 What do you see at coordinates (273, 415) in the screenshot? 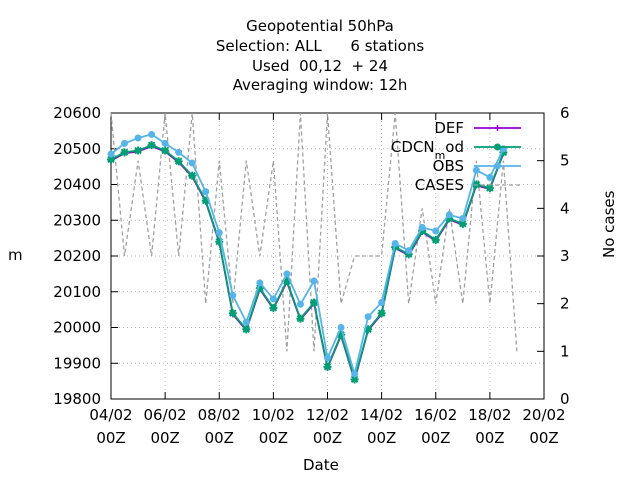
I see `x-tick-label-date: 10/02` at bounding box center [273, 415].